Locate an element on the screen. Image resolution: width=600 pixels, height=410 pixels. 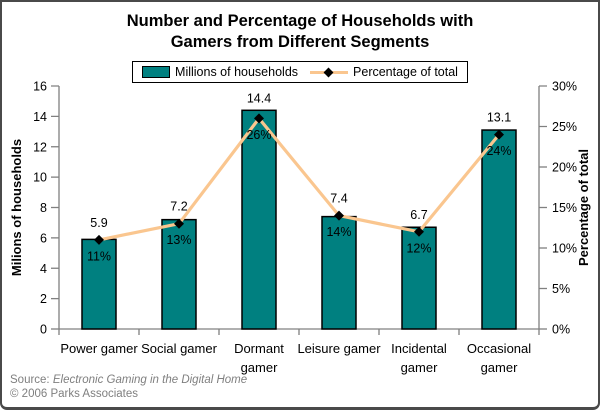
left-axis-title: Milions of households is located at coordinates (16, 207).